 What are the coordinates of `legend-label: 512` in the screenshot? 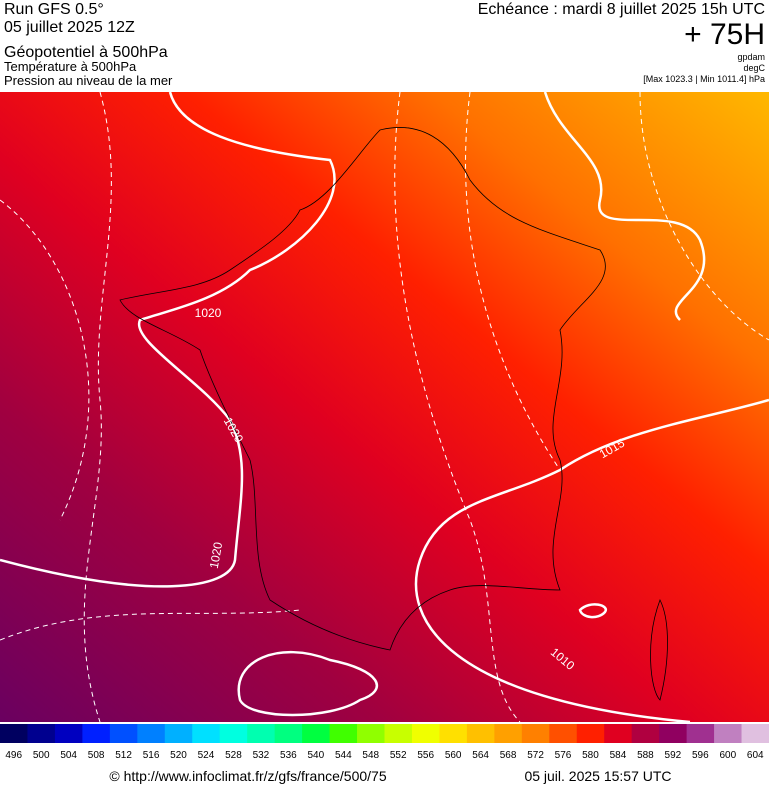 It's located at (123, 755).